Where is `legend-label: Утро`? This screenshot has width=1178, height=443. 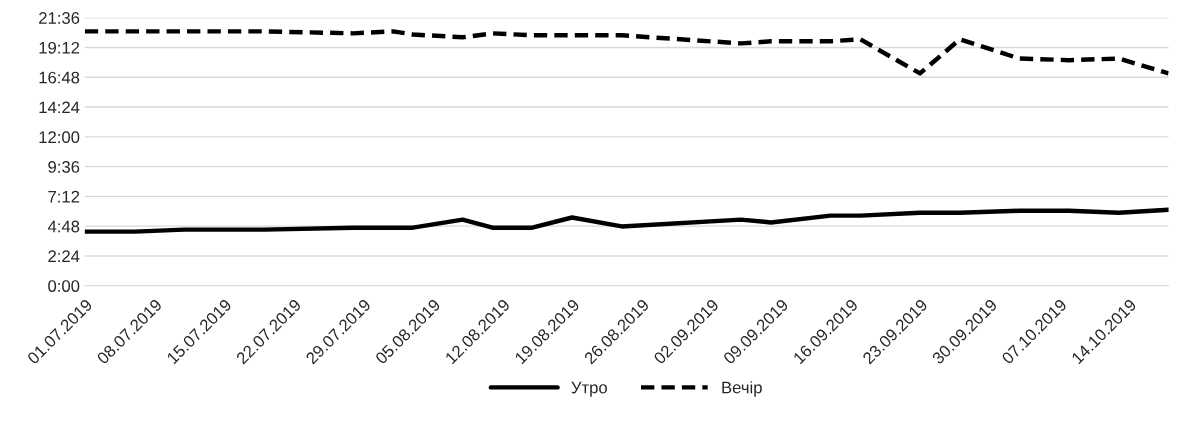 legend-label: Утро is located at coordinates (589, 389).